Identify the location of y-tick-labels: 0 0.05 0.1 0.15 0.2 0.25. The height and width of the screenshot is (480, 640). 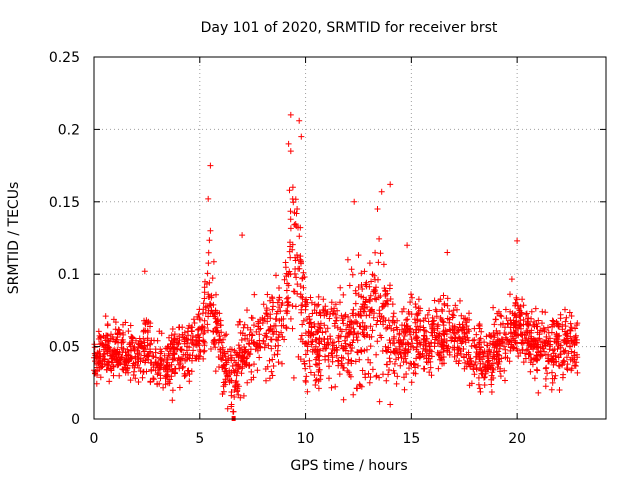
(64, 239).